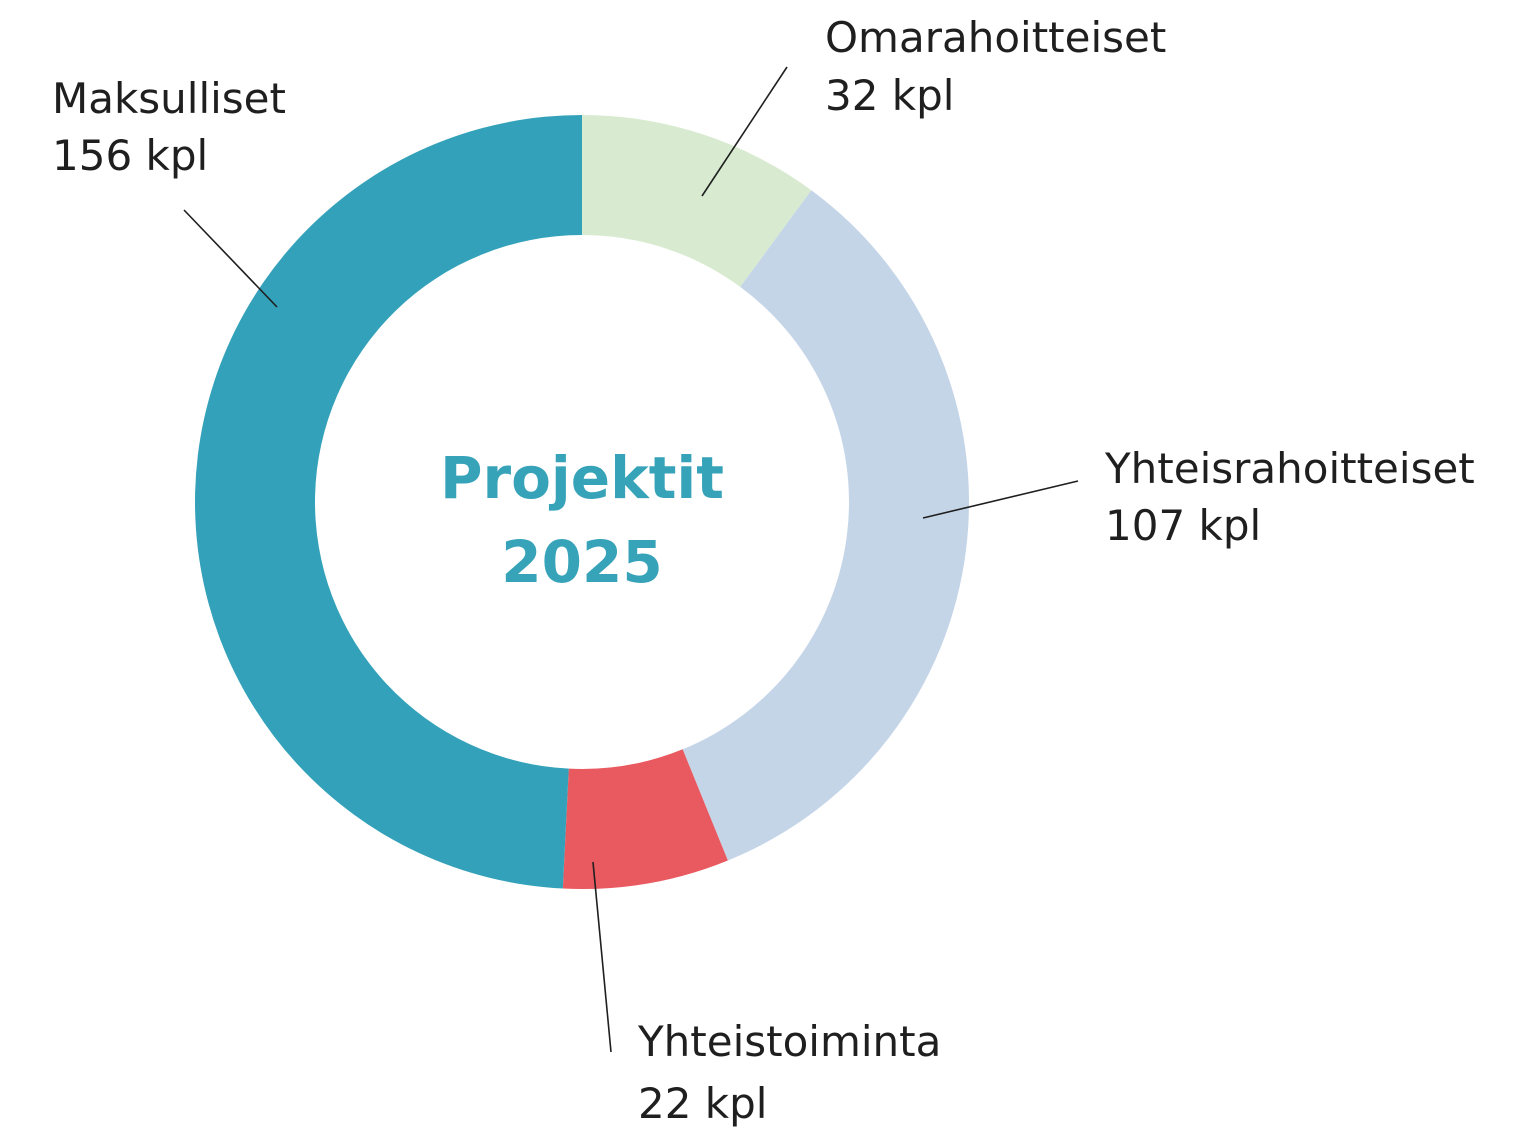 The image size is (1536, 1134). Describe the element at coordinates (130, 155) in the screenshot. I see `value-label: 156 kpl` at that location.